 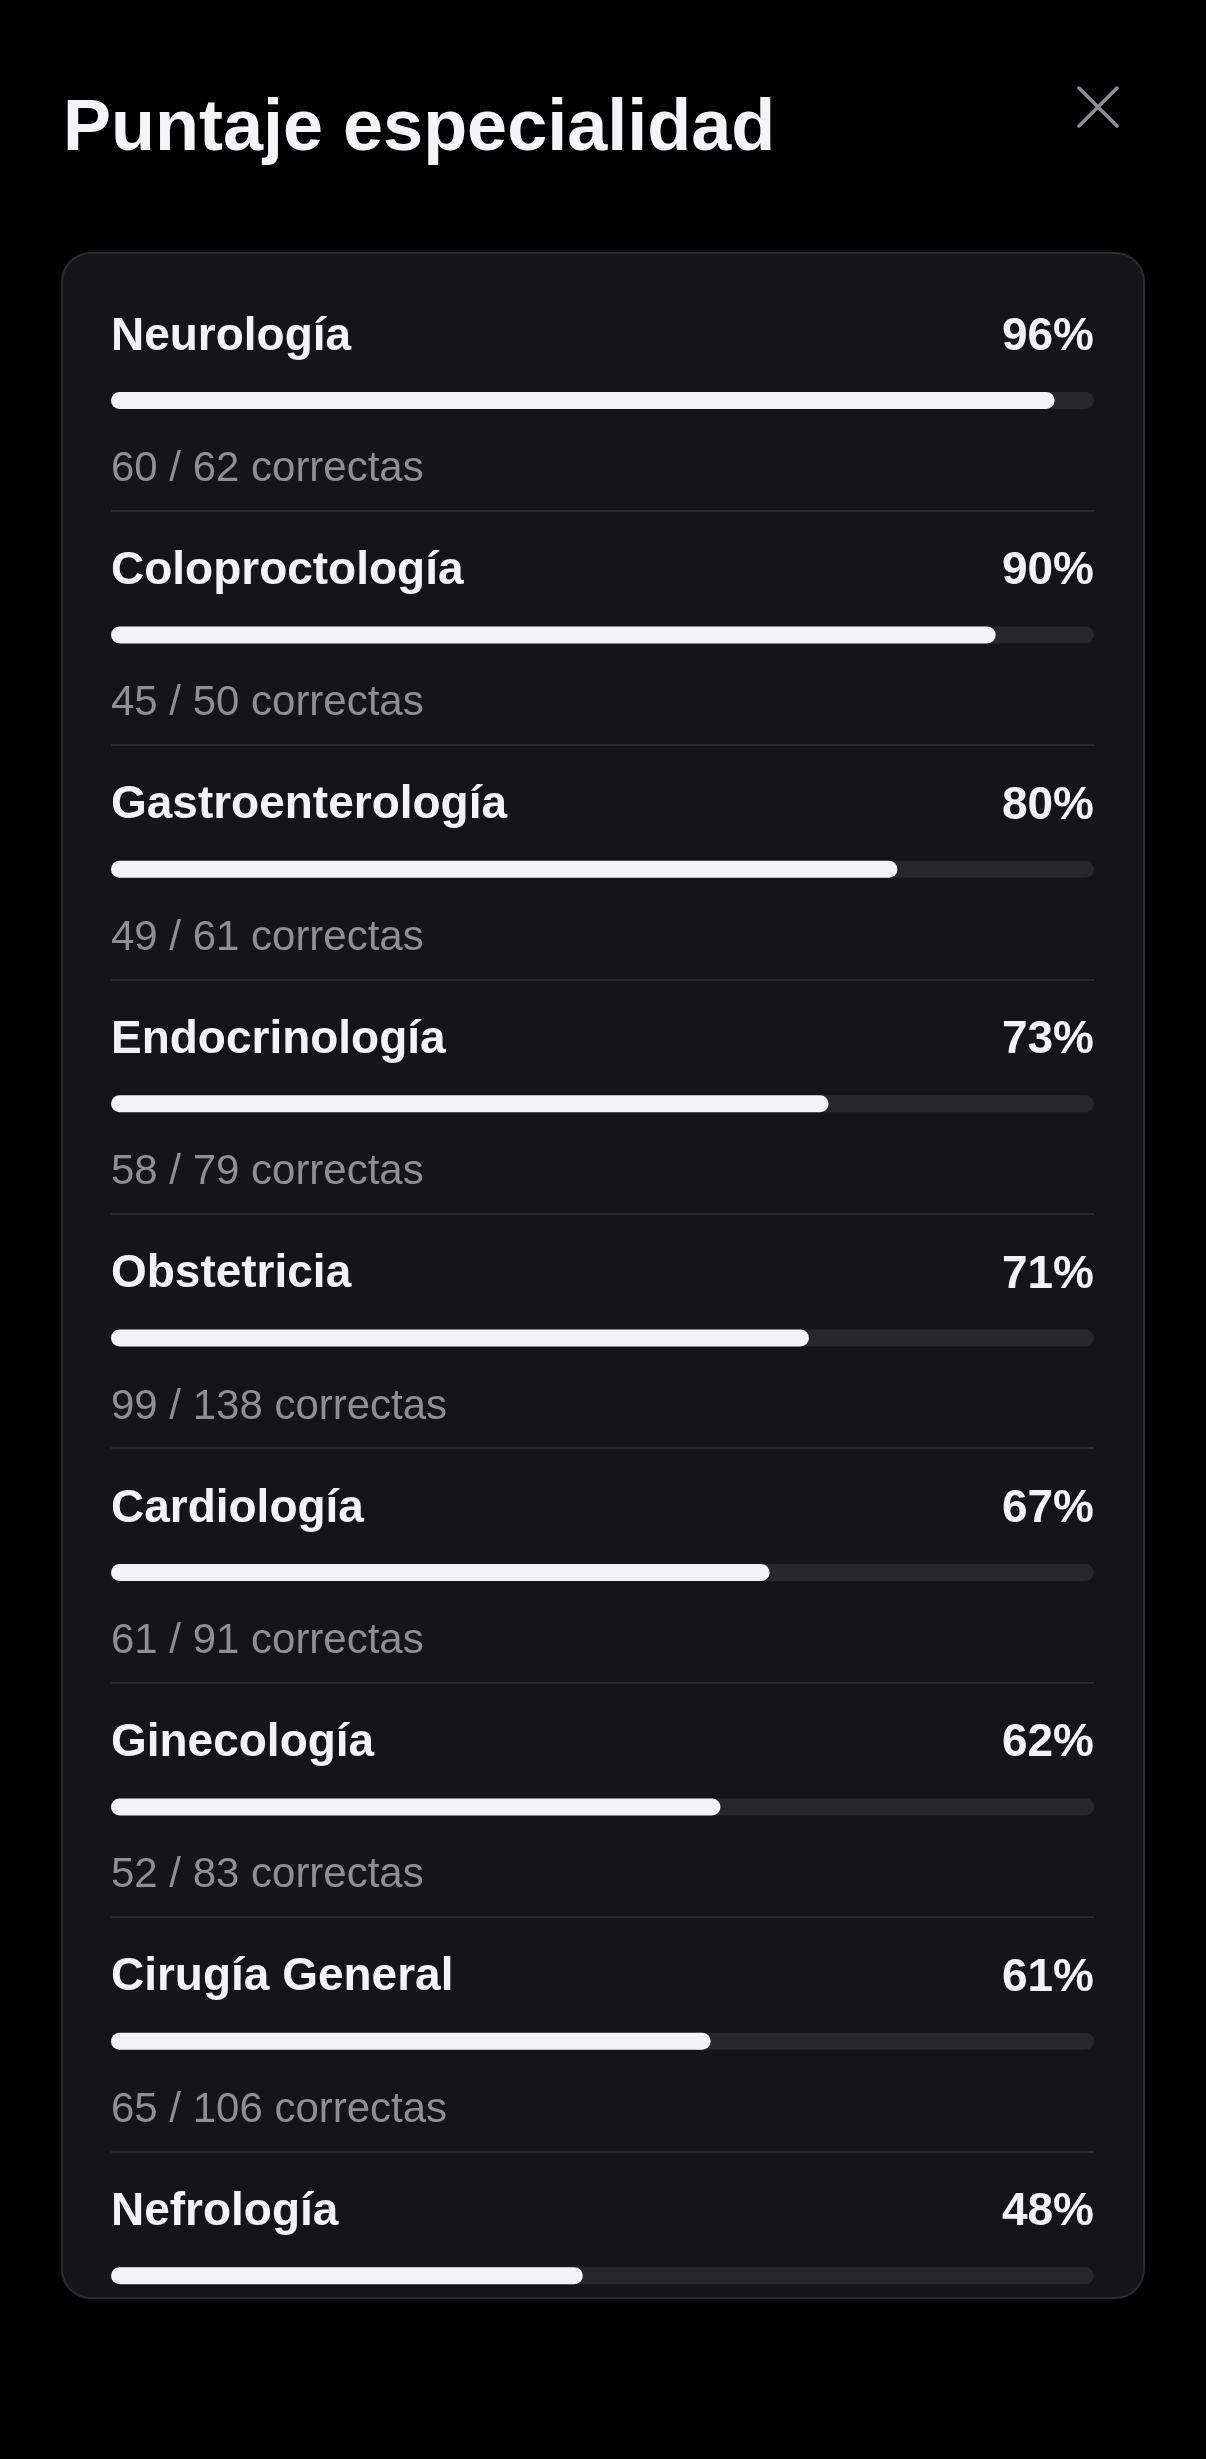 I want to click on annotation: 60 / 62 correctas, so click(x=267, y=466).